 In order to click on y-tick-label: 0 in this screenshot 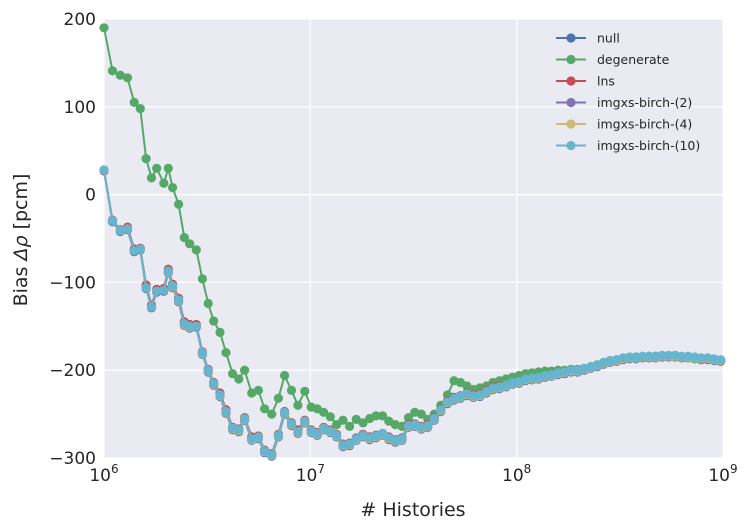, I will do `click(90, 196)`.